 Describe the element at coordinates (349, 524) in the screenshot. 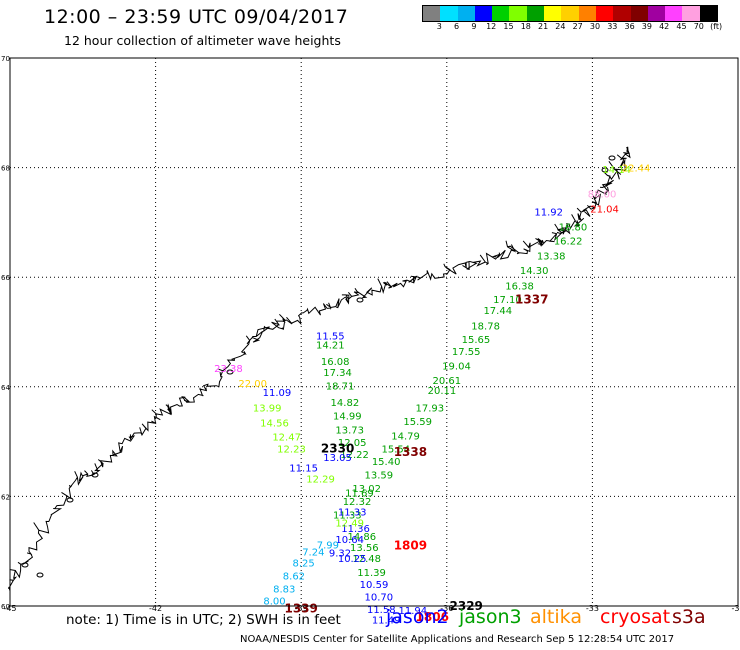

I see `wave-height-value: 12.49` at that location.